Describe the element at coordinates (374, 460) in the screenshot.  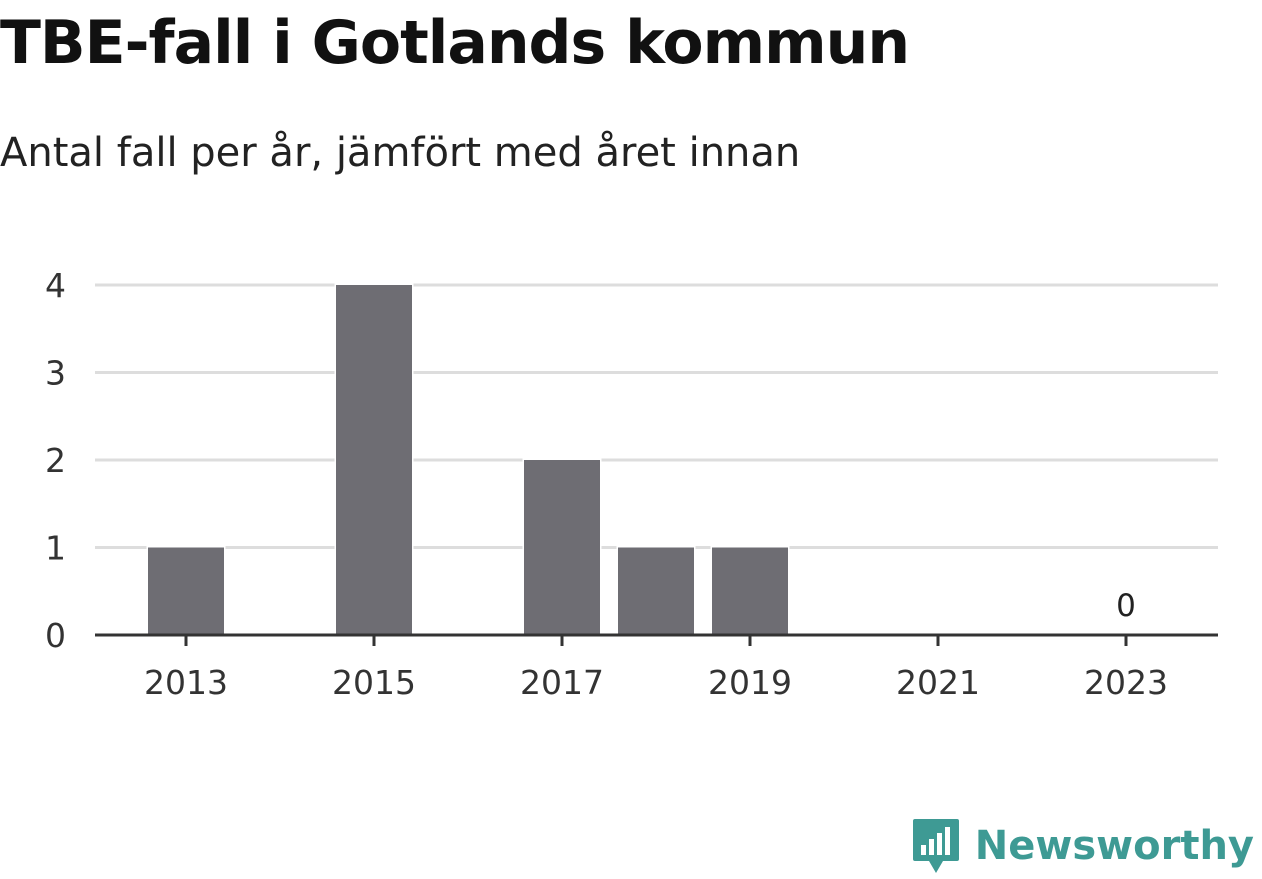
I see `bar-2015` at that location.